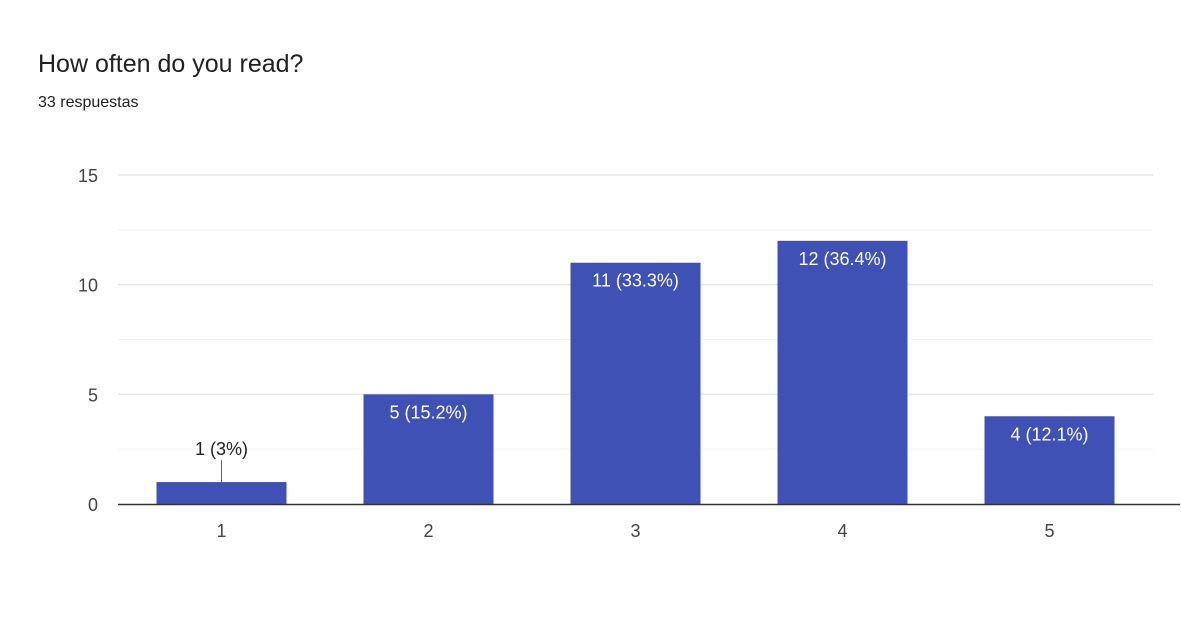 Image resolution: width=1181 pixels, height=642 pixels. Describe the element at coordinates (88, 340) in the screenshot. I see `y-axis-ticks: 0 5 10 15` at that location.